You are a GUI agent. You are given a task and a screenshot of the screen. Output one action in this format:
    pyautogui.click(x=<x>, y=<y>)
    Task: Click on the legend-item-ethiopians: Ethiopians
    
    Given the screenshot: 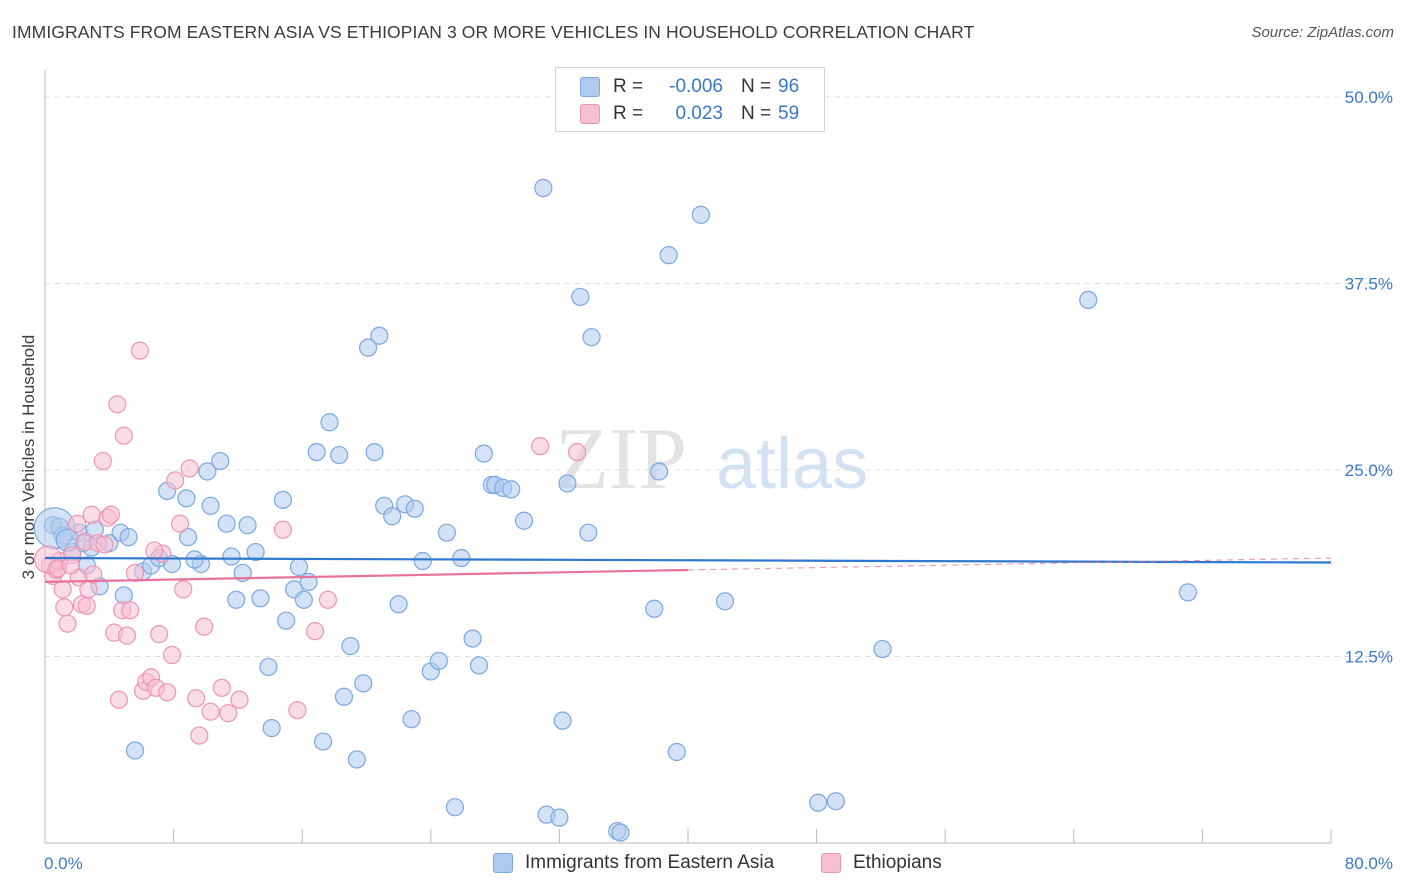 What is the action you would take?
    pyautogui.click(x=881, y=863)
    